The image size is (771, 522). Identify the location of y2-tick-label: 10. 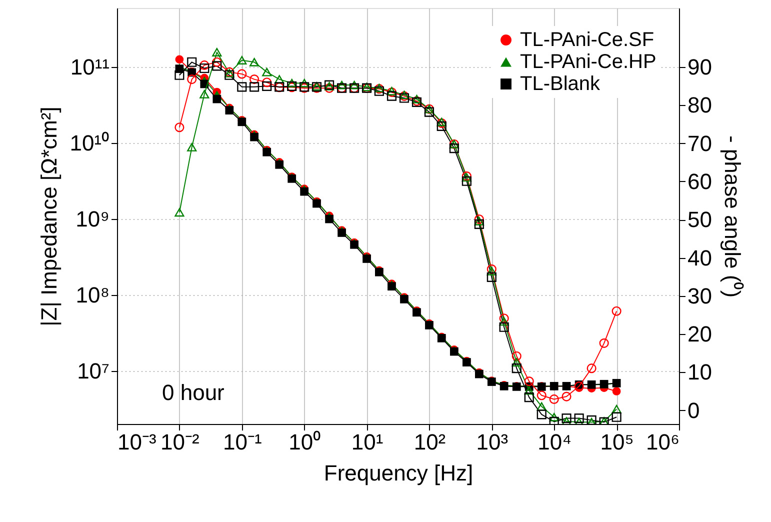
(700, 372).